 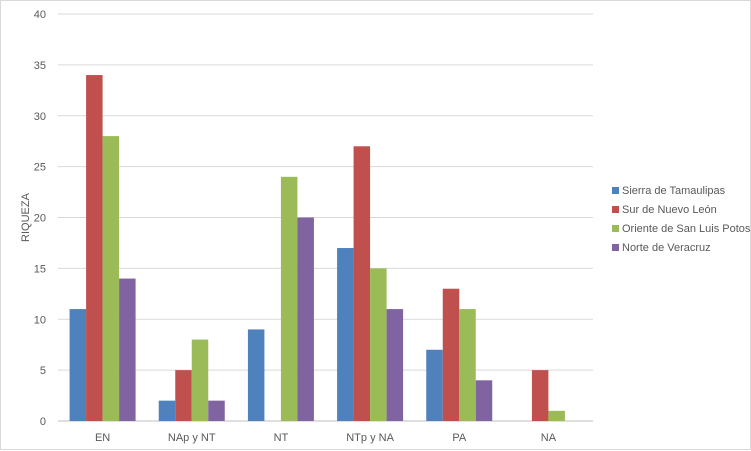 What do you see at coordinates (674, 191) in the screenshot?
I see `legend-label-1: Sierra de Tamaulipas` at bounding box center [674, 191].